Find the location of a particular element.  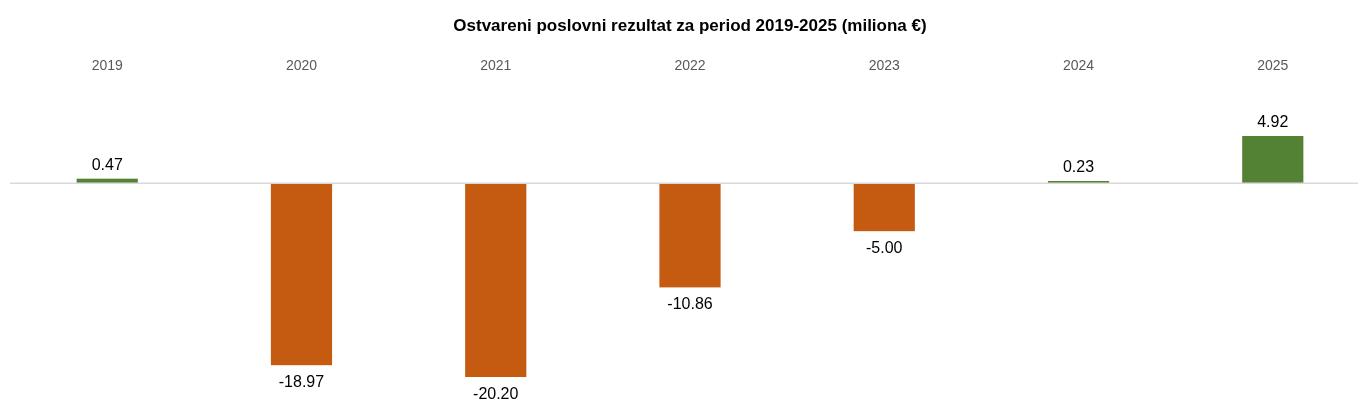

data-label: -5.00 is located at coordinates (884, 248).